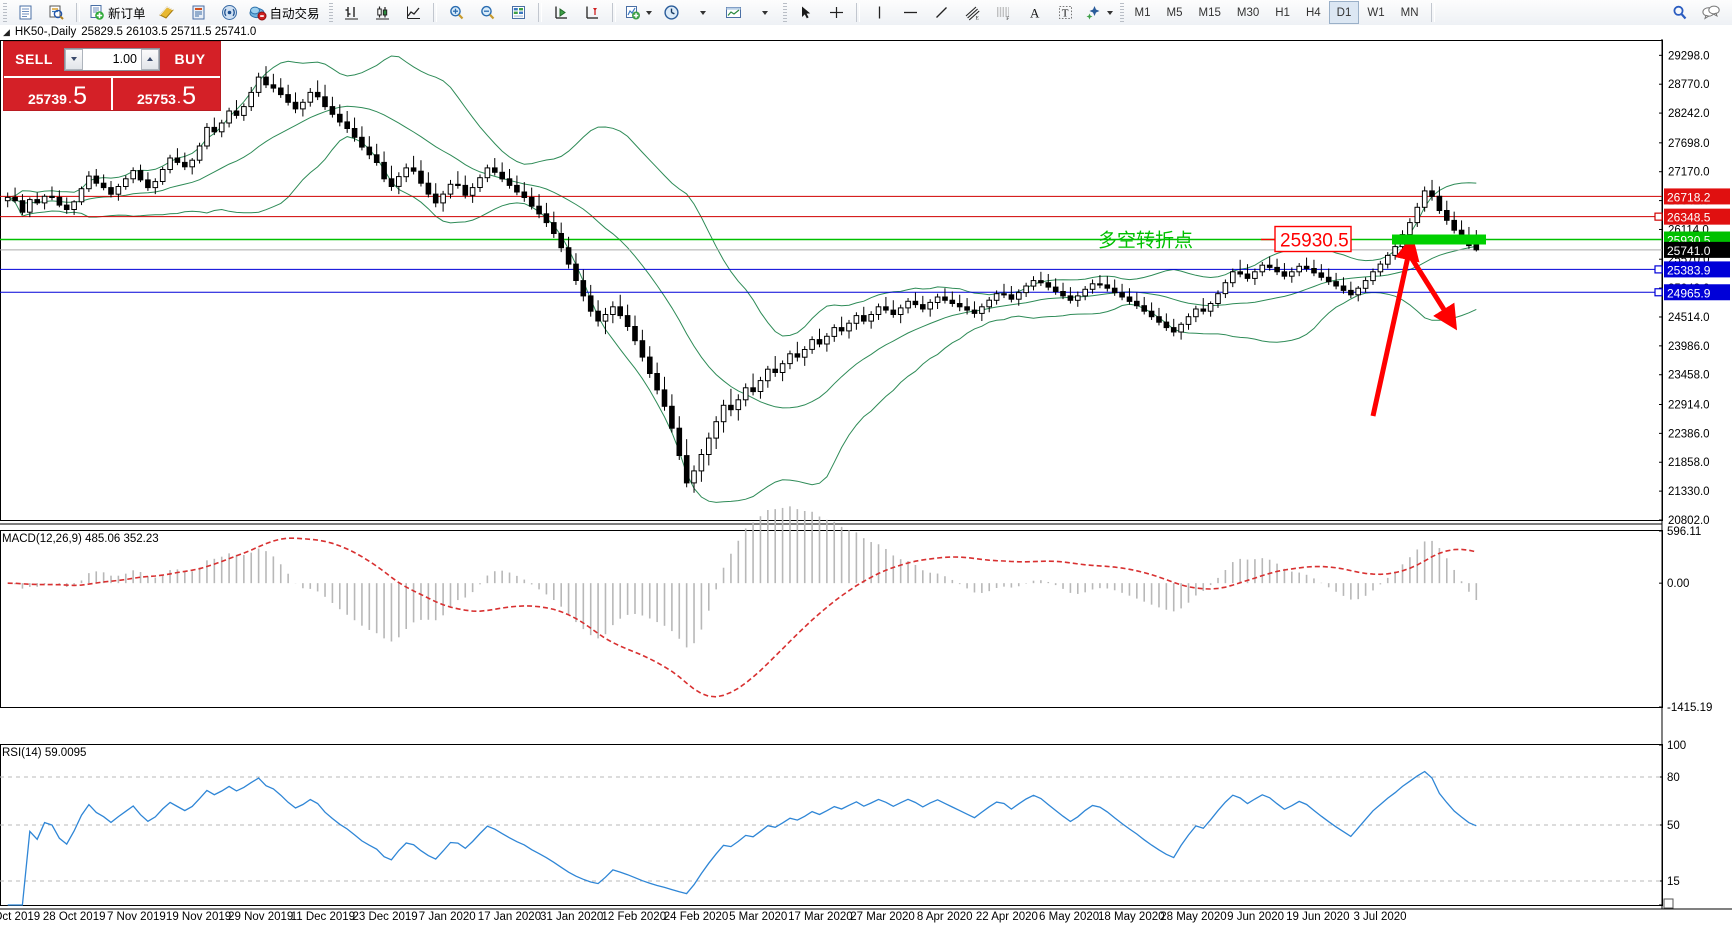 The width and height of the screenshot is (1732, 947). I want to click on expert-advisor-icon, so click(198, 12).